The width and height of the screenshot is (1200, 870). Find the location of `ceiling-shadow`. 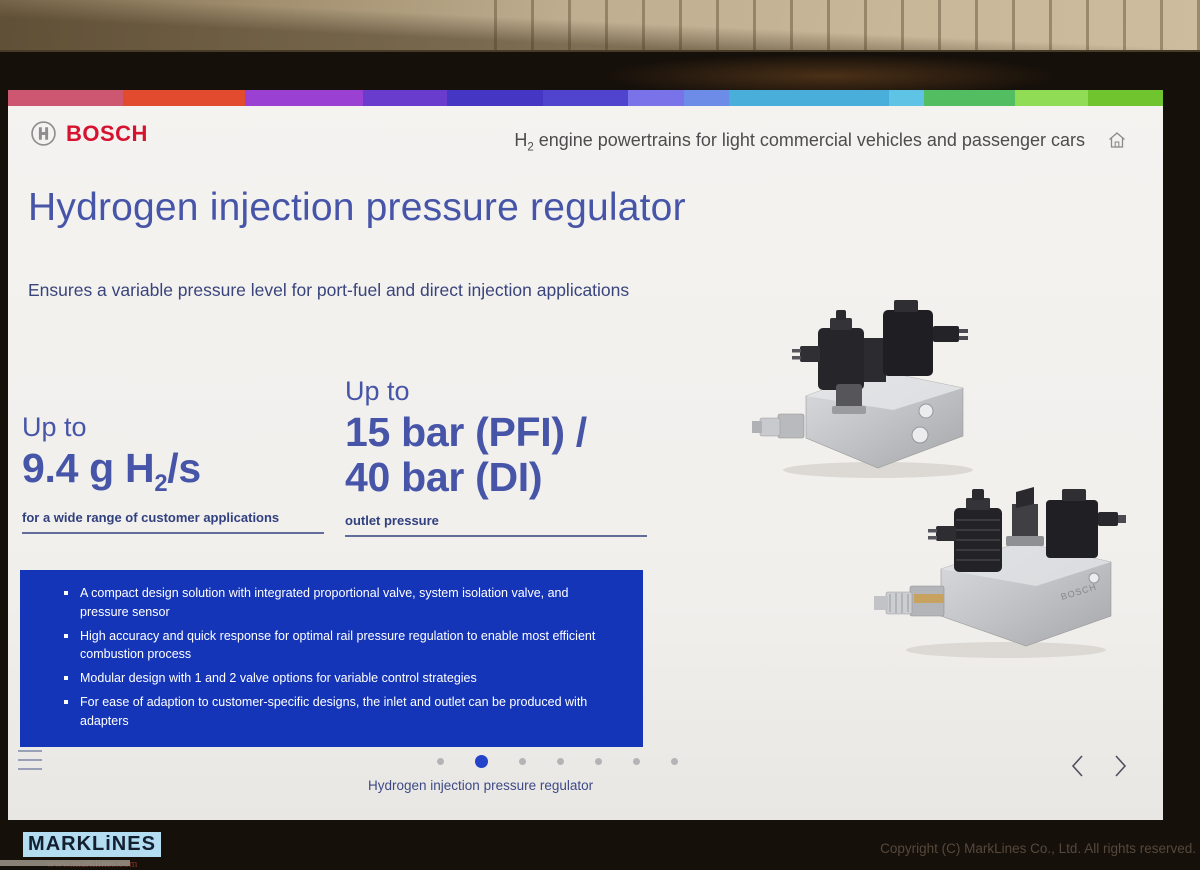

ceiling-shadow is located at coordinates (600, 28).